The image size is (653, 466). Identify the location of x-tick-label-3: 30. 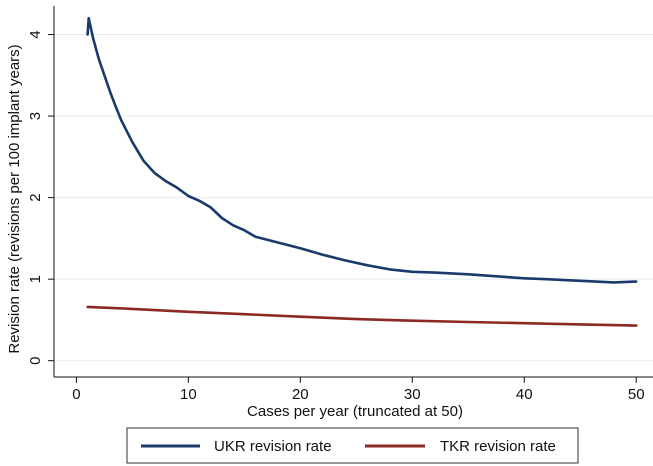
(412, 394).